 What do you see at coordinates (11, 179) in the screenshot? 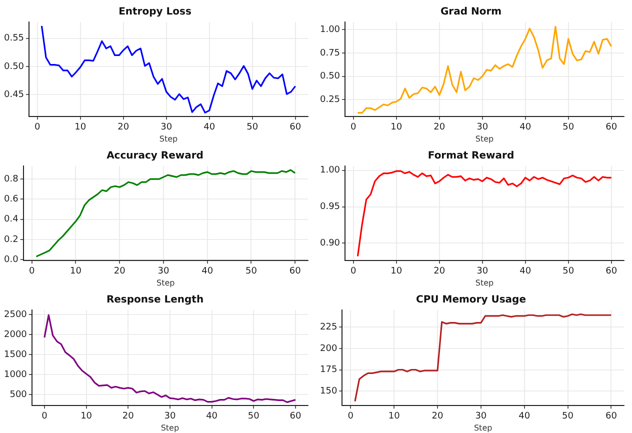
I see `y-tick-label: 0.8` at bounding box center [11, 179].